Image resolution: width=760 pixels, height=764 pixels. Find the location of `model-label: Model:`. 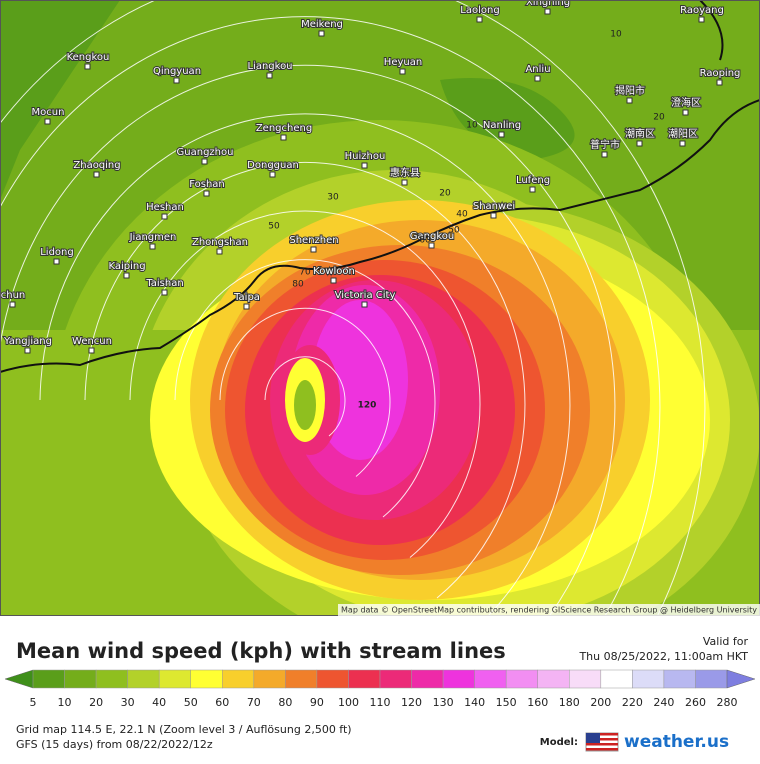

model-label: Model: is located at coordinates (559, 742).